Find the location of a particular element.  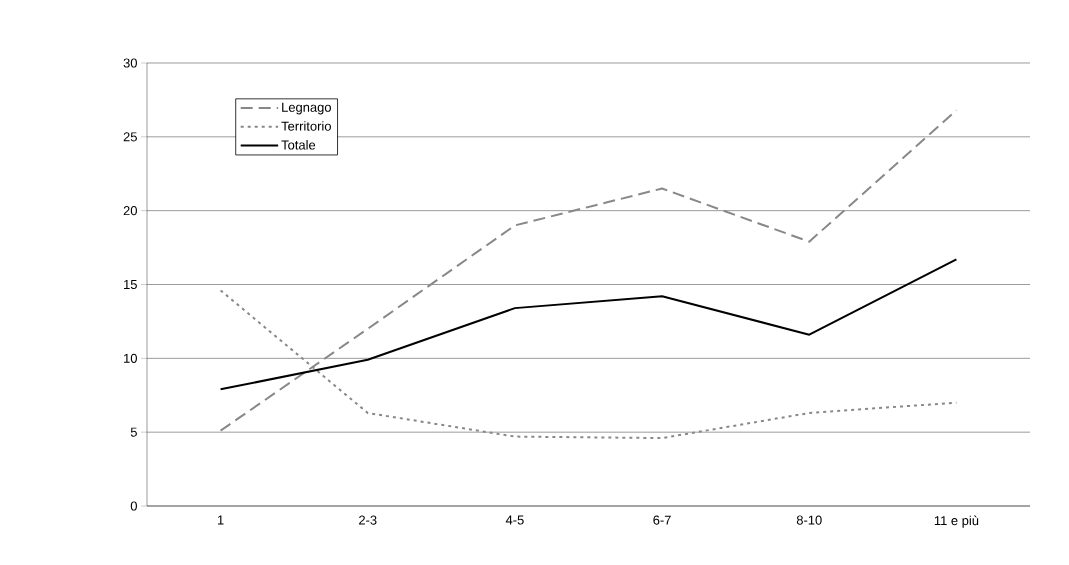

y-tick-label: 5 is located at coordinates (133, 432).